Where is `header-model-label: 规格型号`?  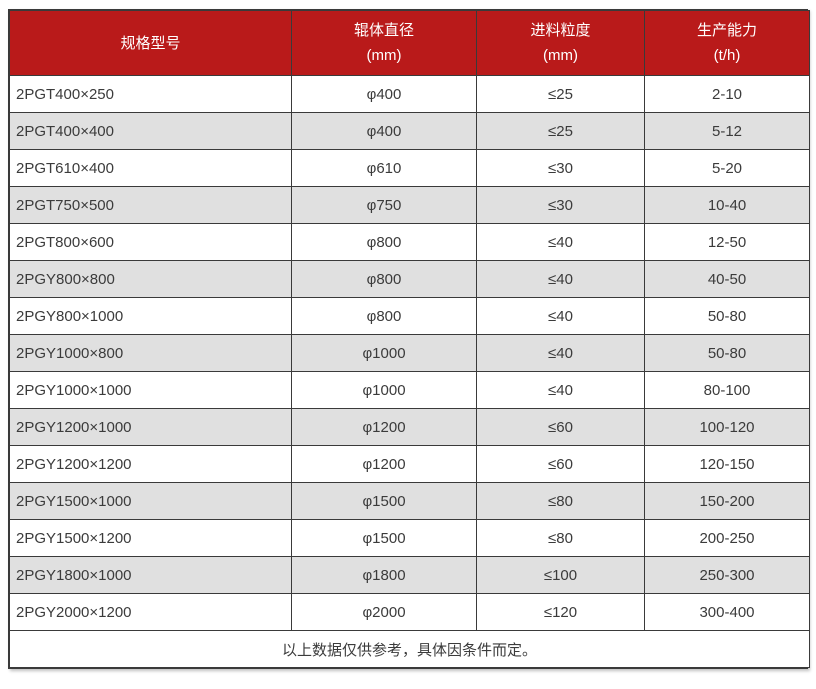 header-model-label: 规格型号 is located at coordinates (150, 43).